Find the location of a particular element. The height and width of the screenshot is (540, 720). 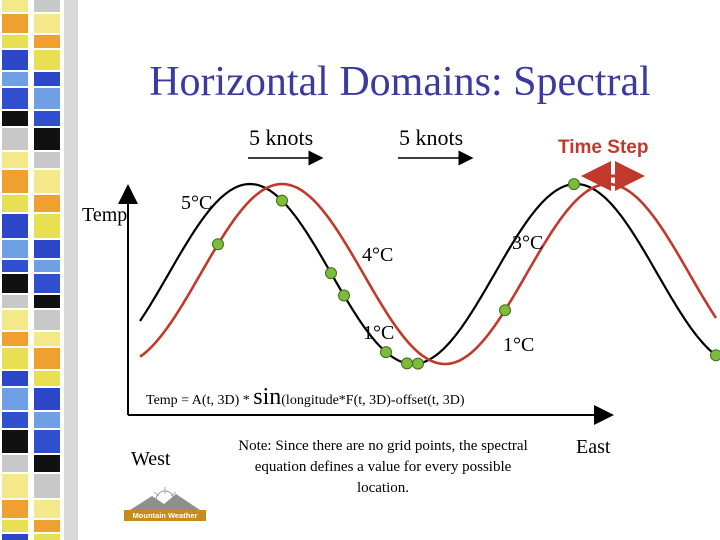

wind-speed-label-right: 5 knots is located at coordinates (431, 137).